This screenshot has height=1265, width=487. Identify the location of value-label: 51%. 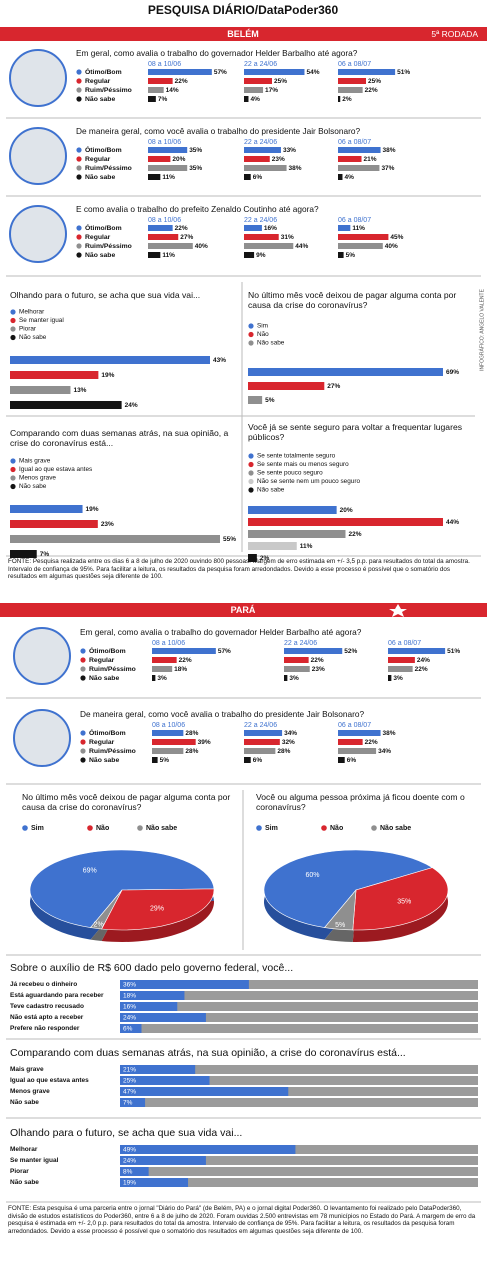
(403, 72).